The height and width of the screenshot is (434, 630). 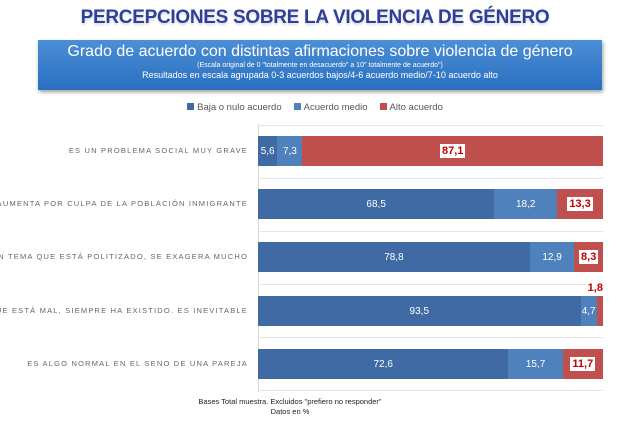 I want to click on data-label: 15,7, so click(x=535, y=364).